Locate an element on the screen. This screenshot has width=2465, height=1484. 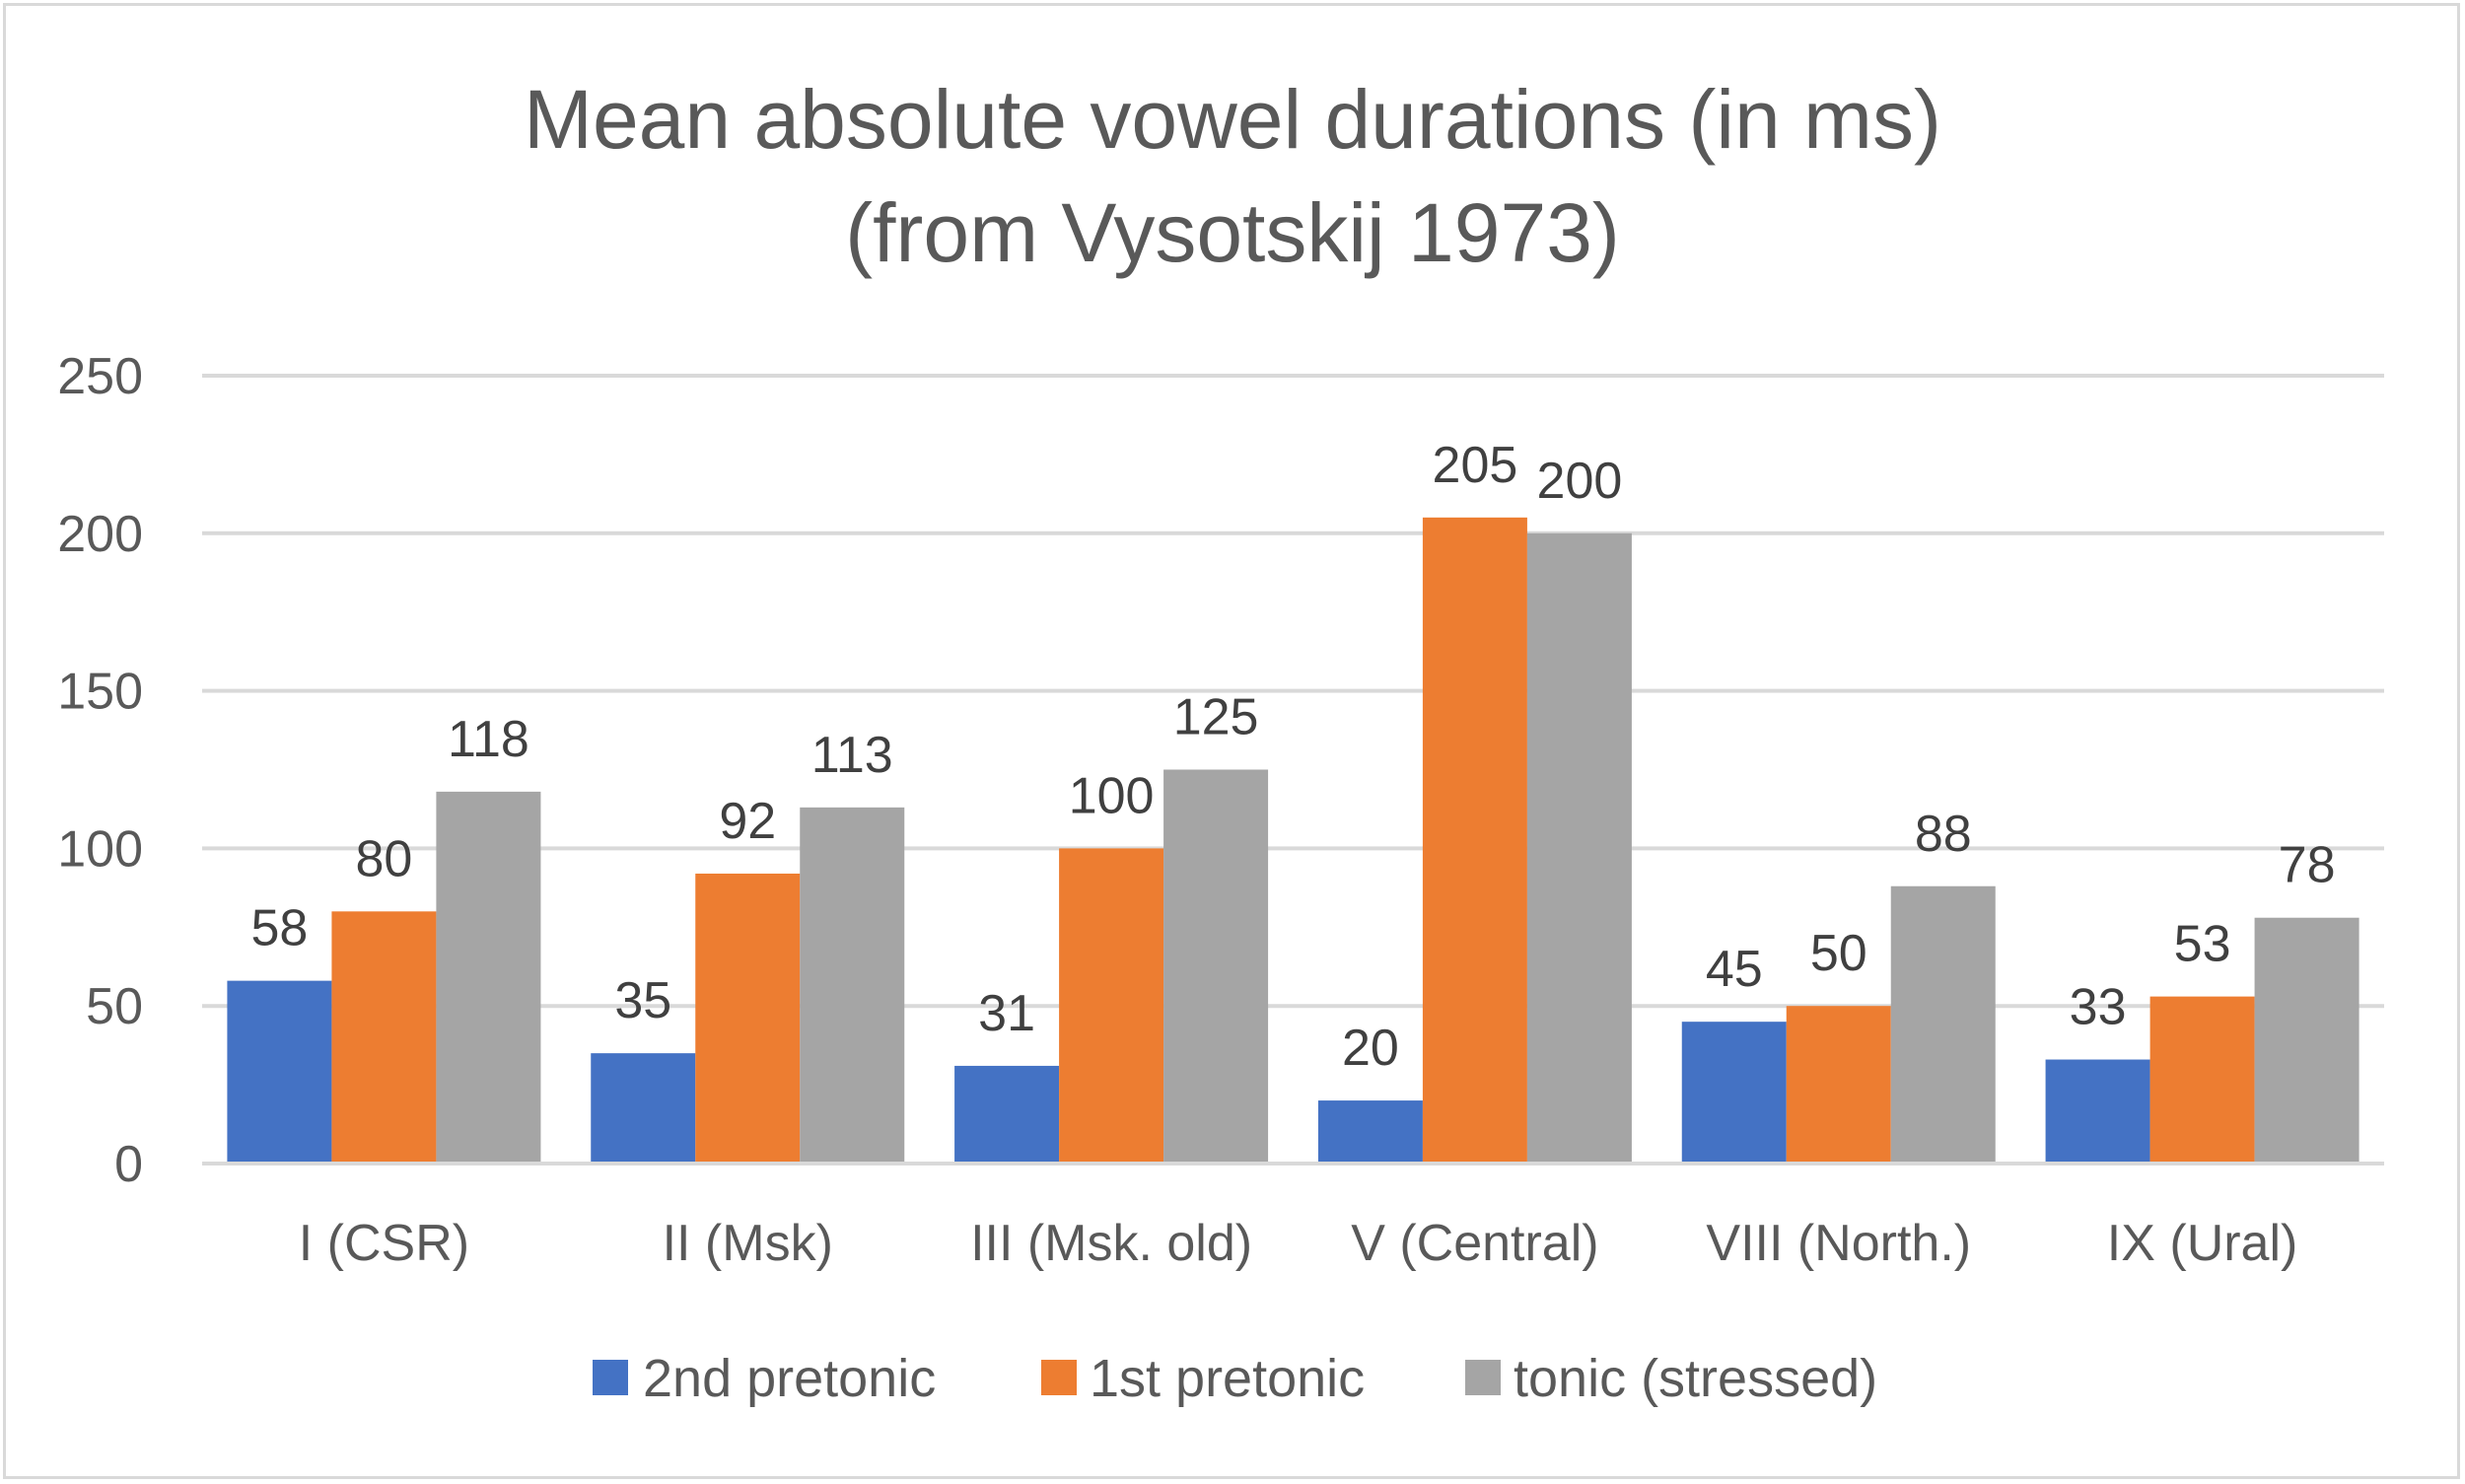
data-label-5-series-1: 45 is located at coordinates (1734, 969).